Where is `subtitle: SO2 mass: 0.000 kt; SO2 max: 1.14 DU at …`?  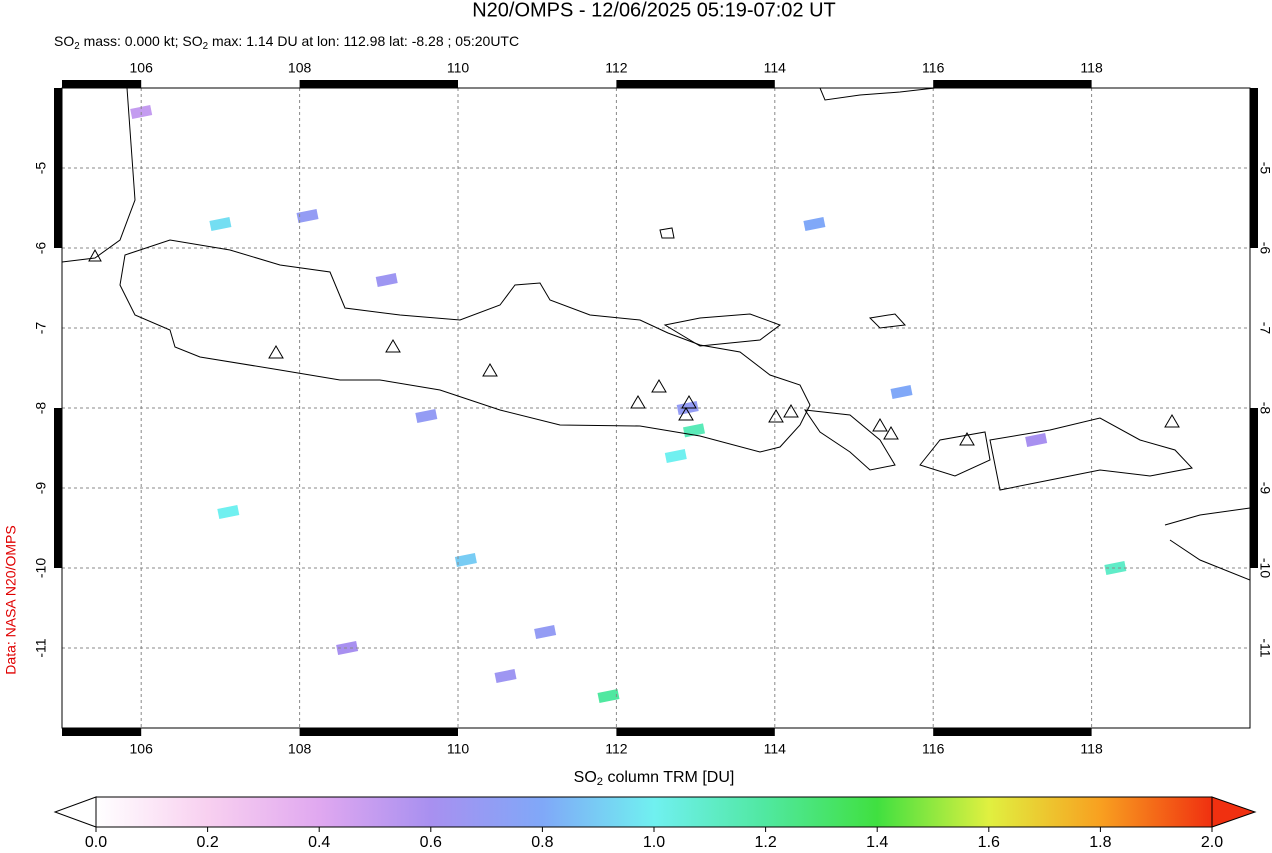
subtitle: SO2 mass: 0.000 kt; SO2 max: 1.14 DU at … is located at coordinates (286, 42).